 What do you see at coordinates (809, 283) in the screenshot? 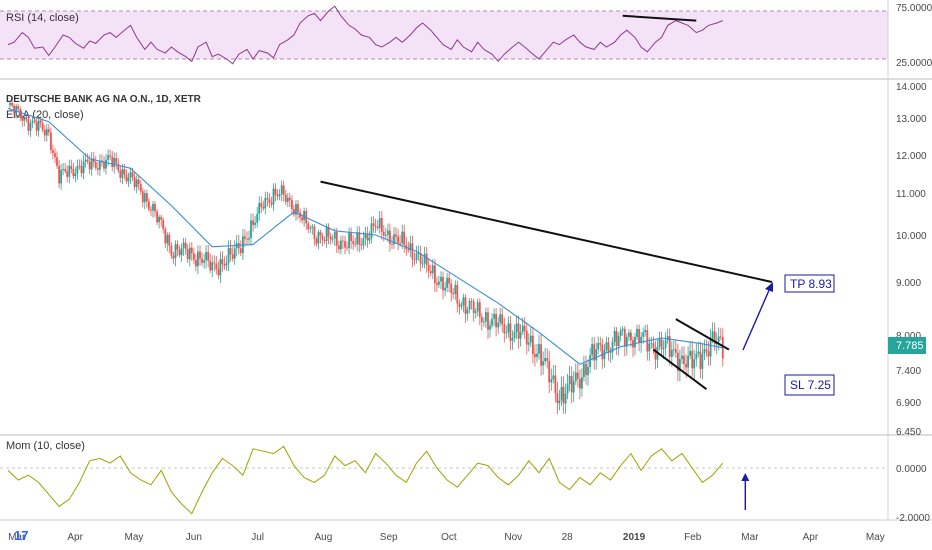
I see `tp-label: TP 8.93` at bounding box center [809, 283].